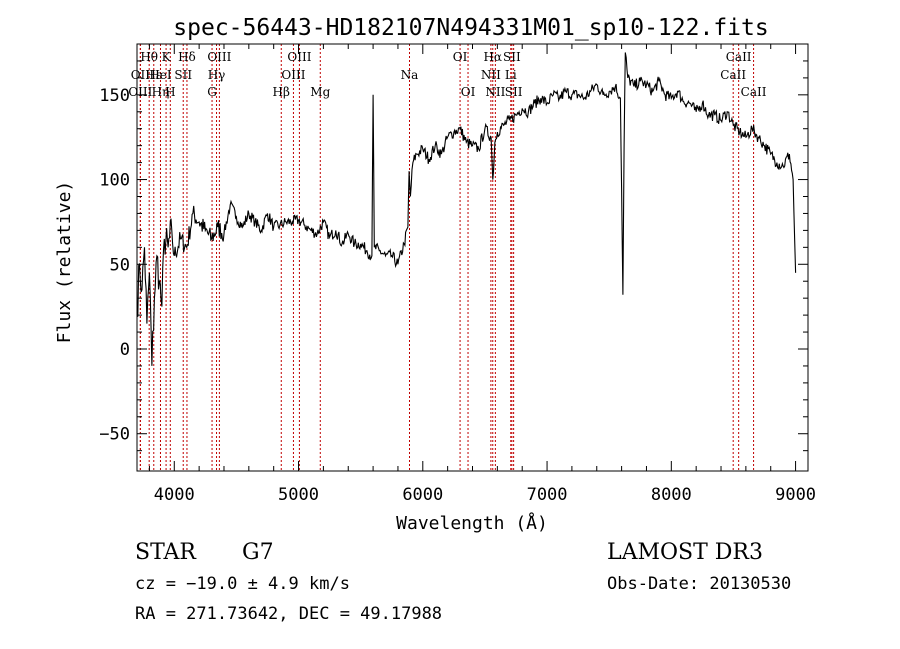 This screenshot has width=900, height=649. I want to click on marker-label: Hθ, so click(149, 57).